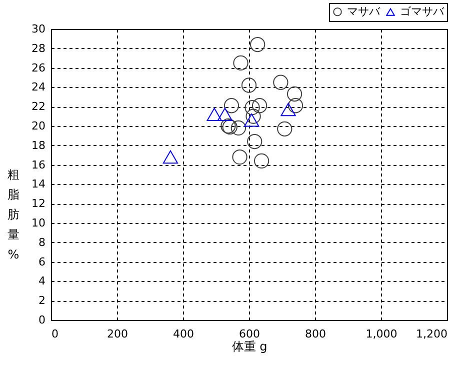 The image size is (468, 367). Describe the element at coordinates (249, 334) in the screenshot. I see `x-tick-label: 600` at that location.